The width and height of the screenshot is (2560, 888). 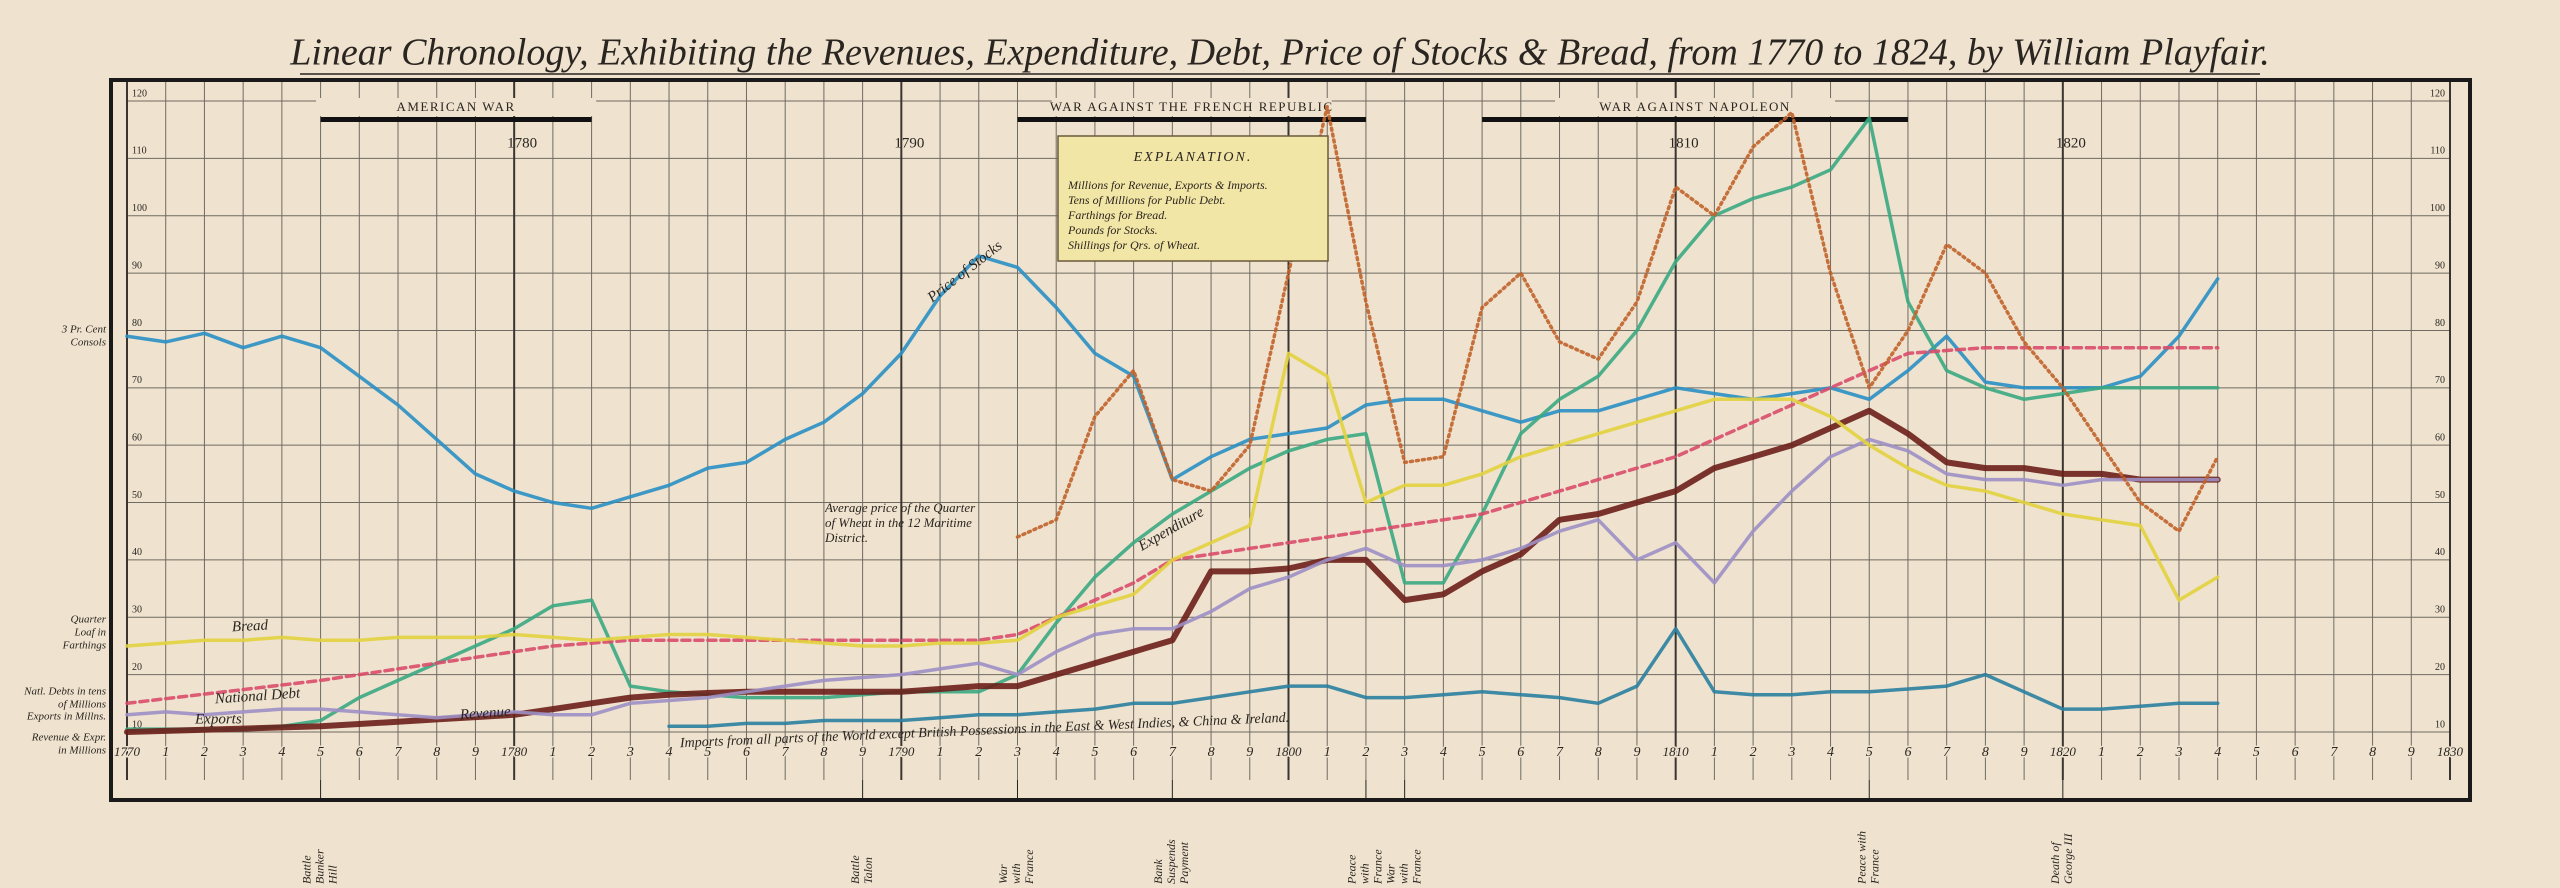 What do you see at coordinates (2068, 858) in the screenshot?
I see `event-label: George III` at bounding box center [2068, 858].